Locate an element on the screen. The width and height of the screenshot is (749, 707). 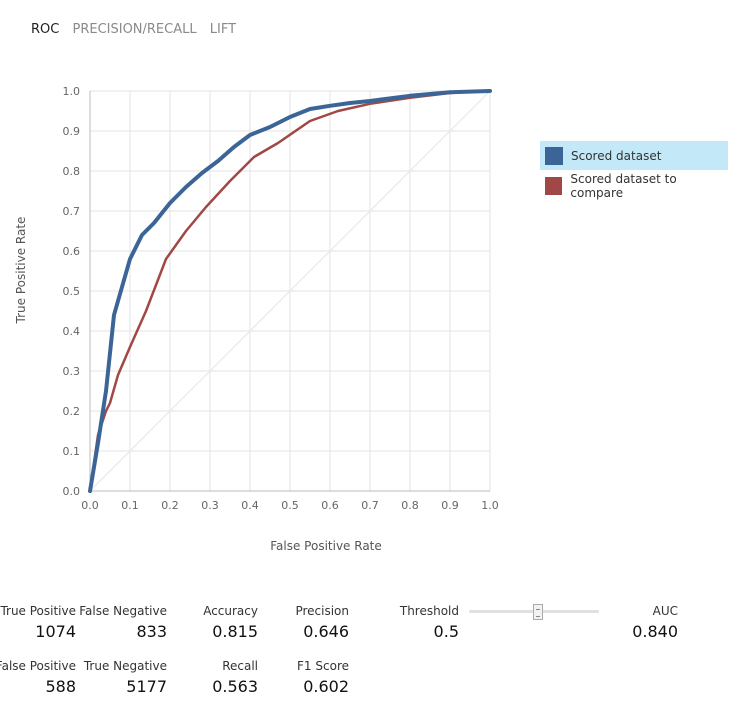
y-tick-label: 0.9 is located at coordinates (72, 131).